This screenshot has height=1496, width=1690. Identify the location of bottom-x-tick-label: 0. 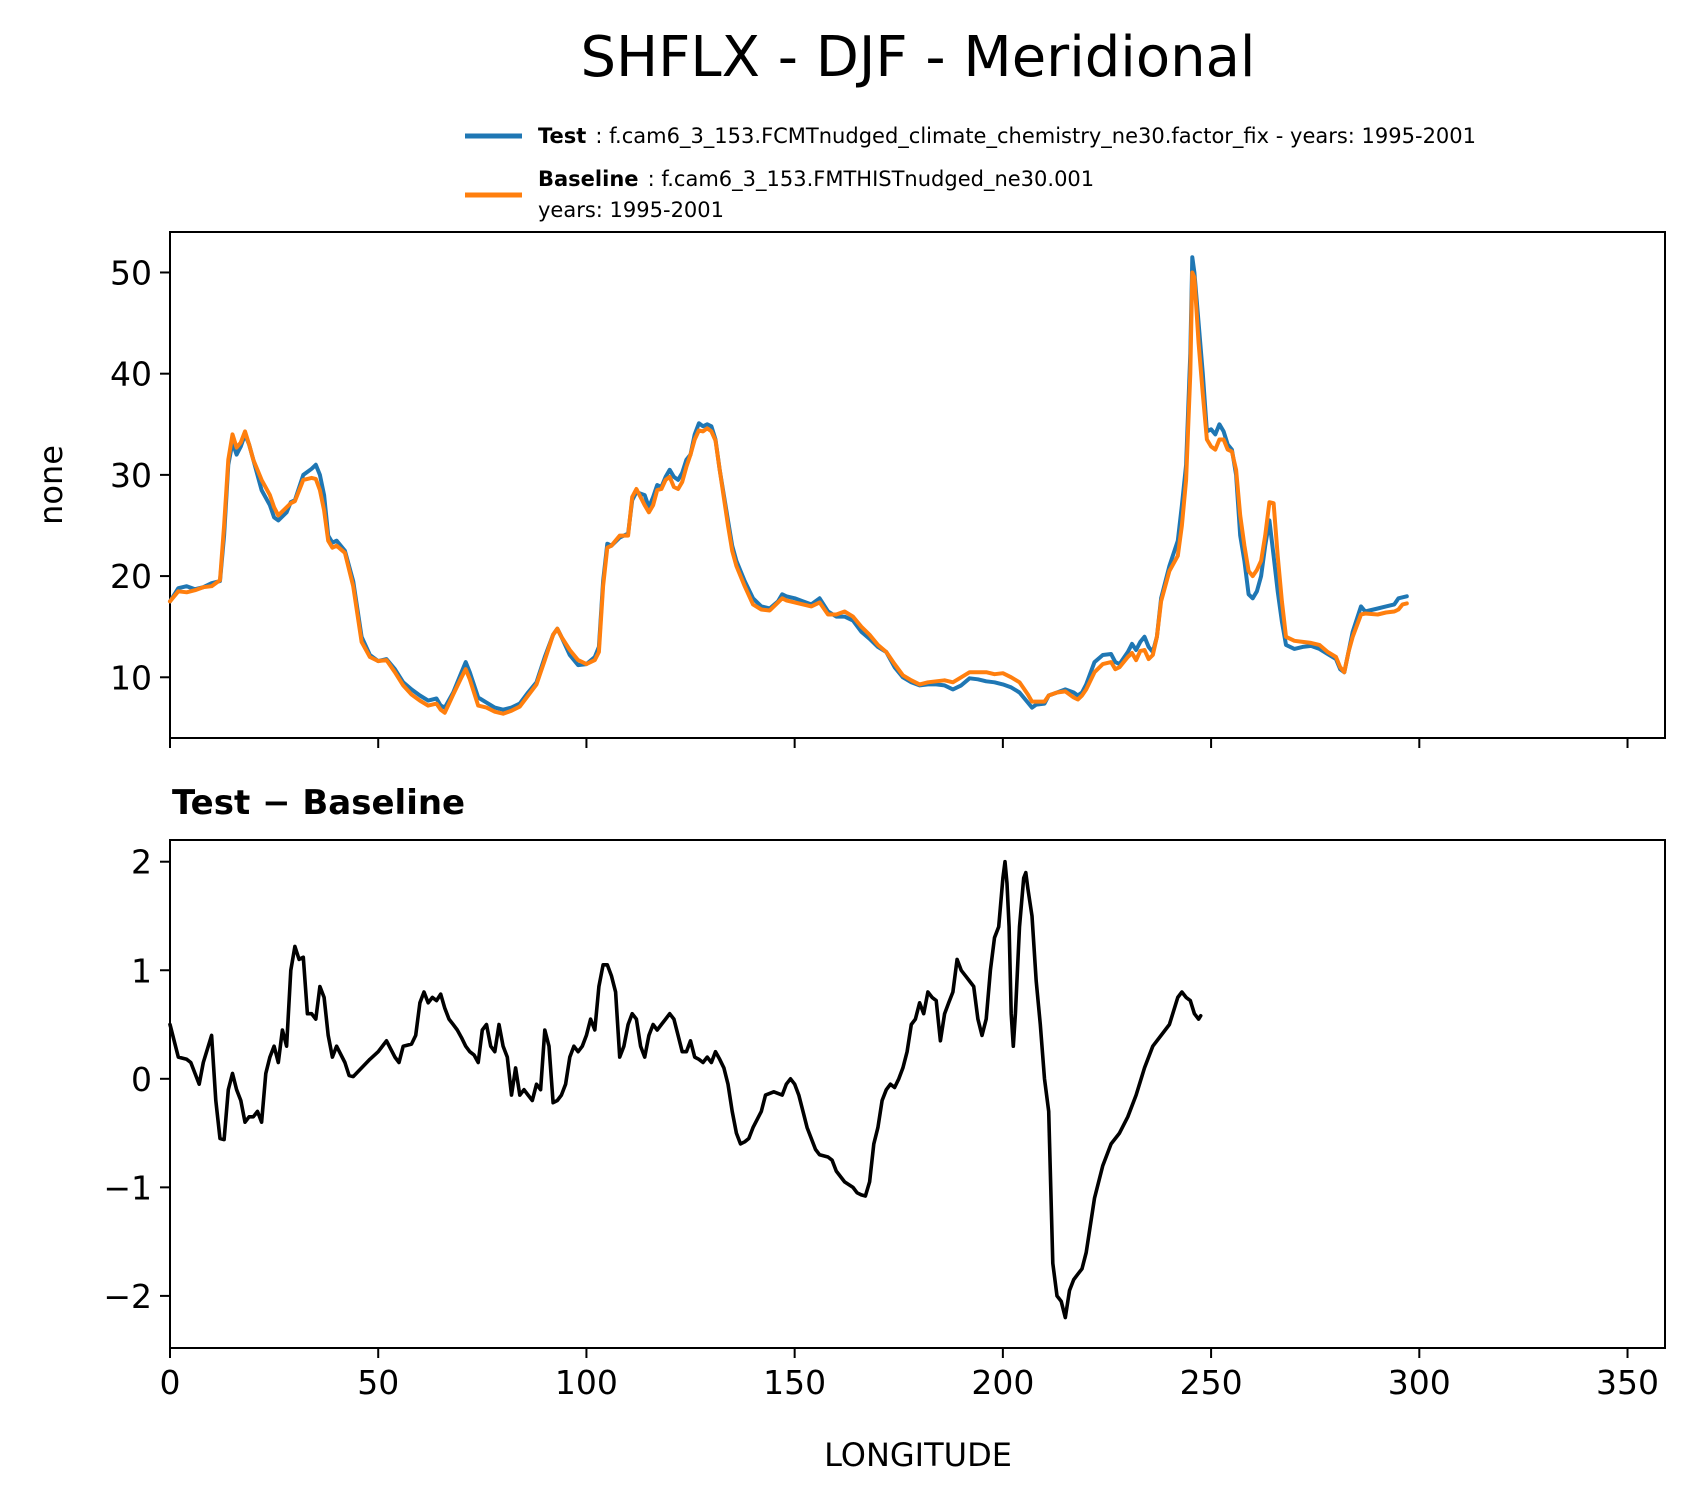
(170, 1382).